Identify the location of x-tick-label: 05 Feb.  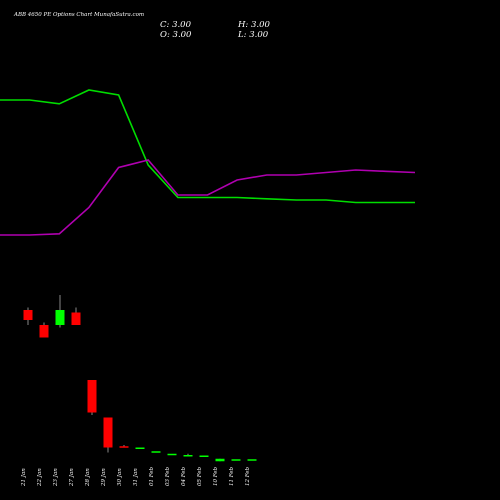
(200, 476).